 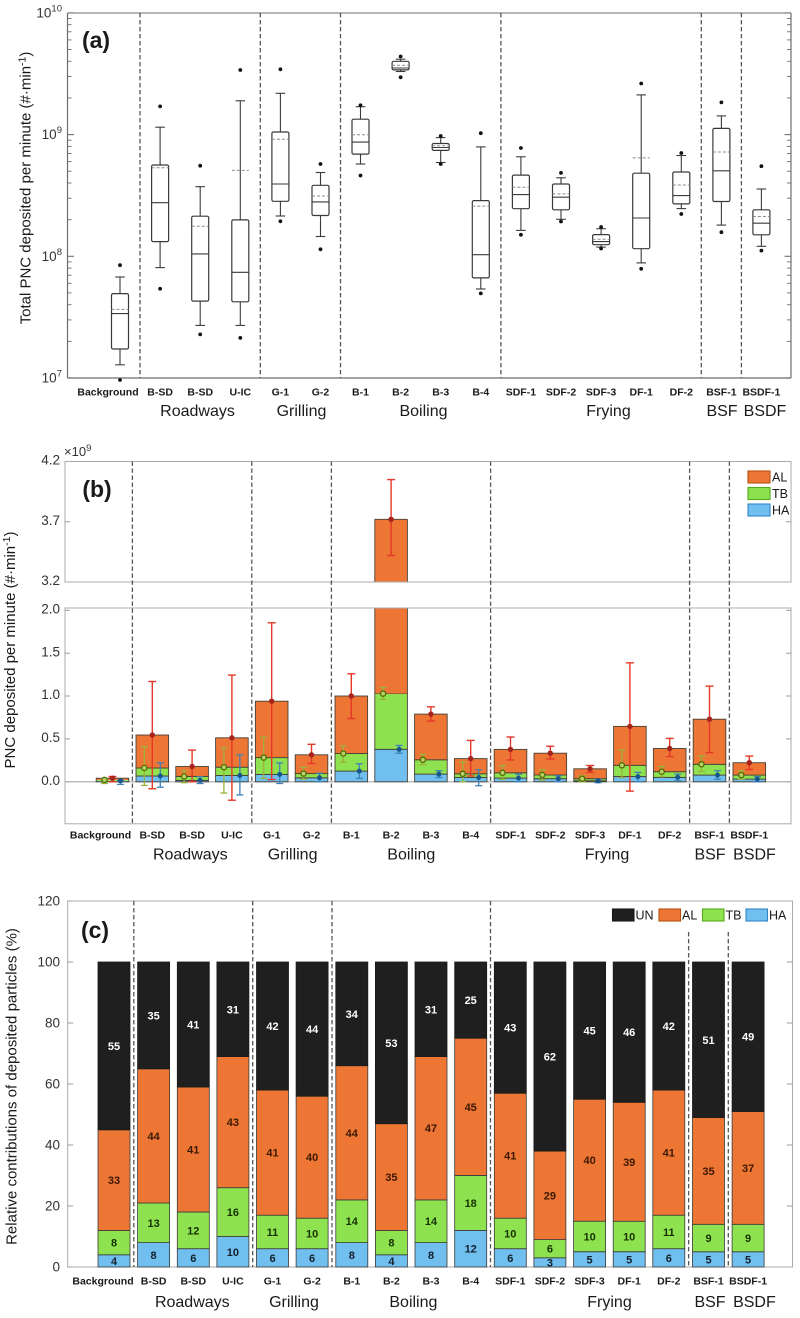 I want to click on svg-text: 0.5, so click(x=50, y=737).